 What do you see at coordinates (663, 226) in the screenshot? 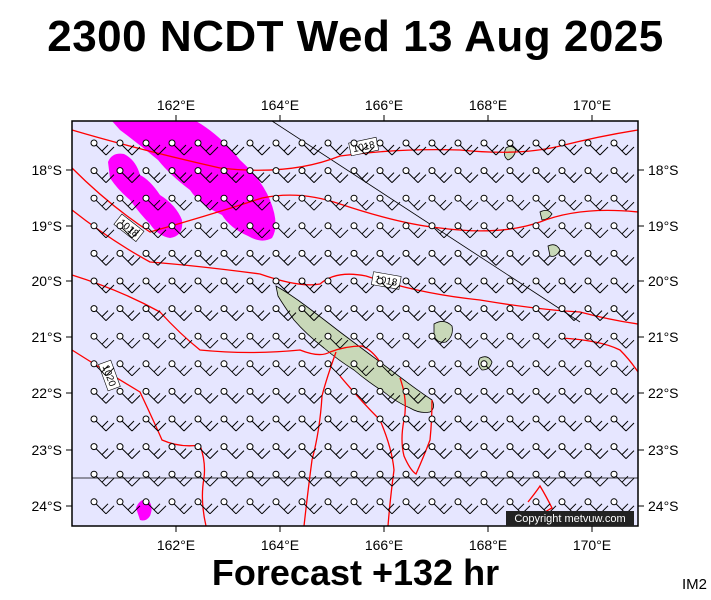
I see `lat-label-right: 19°S` at bounding box center [663, 226].